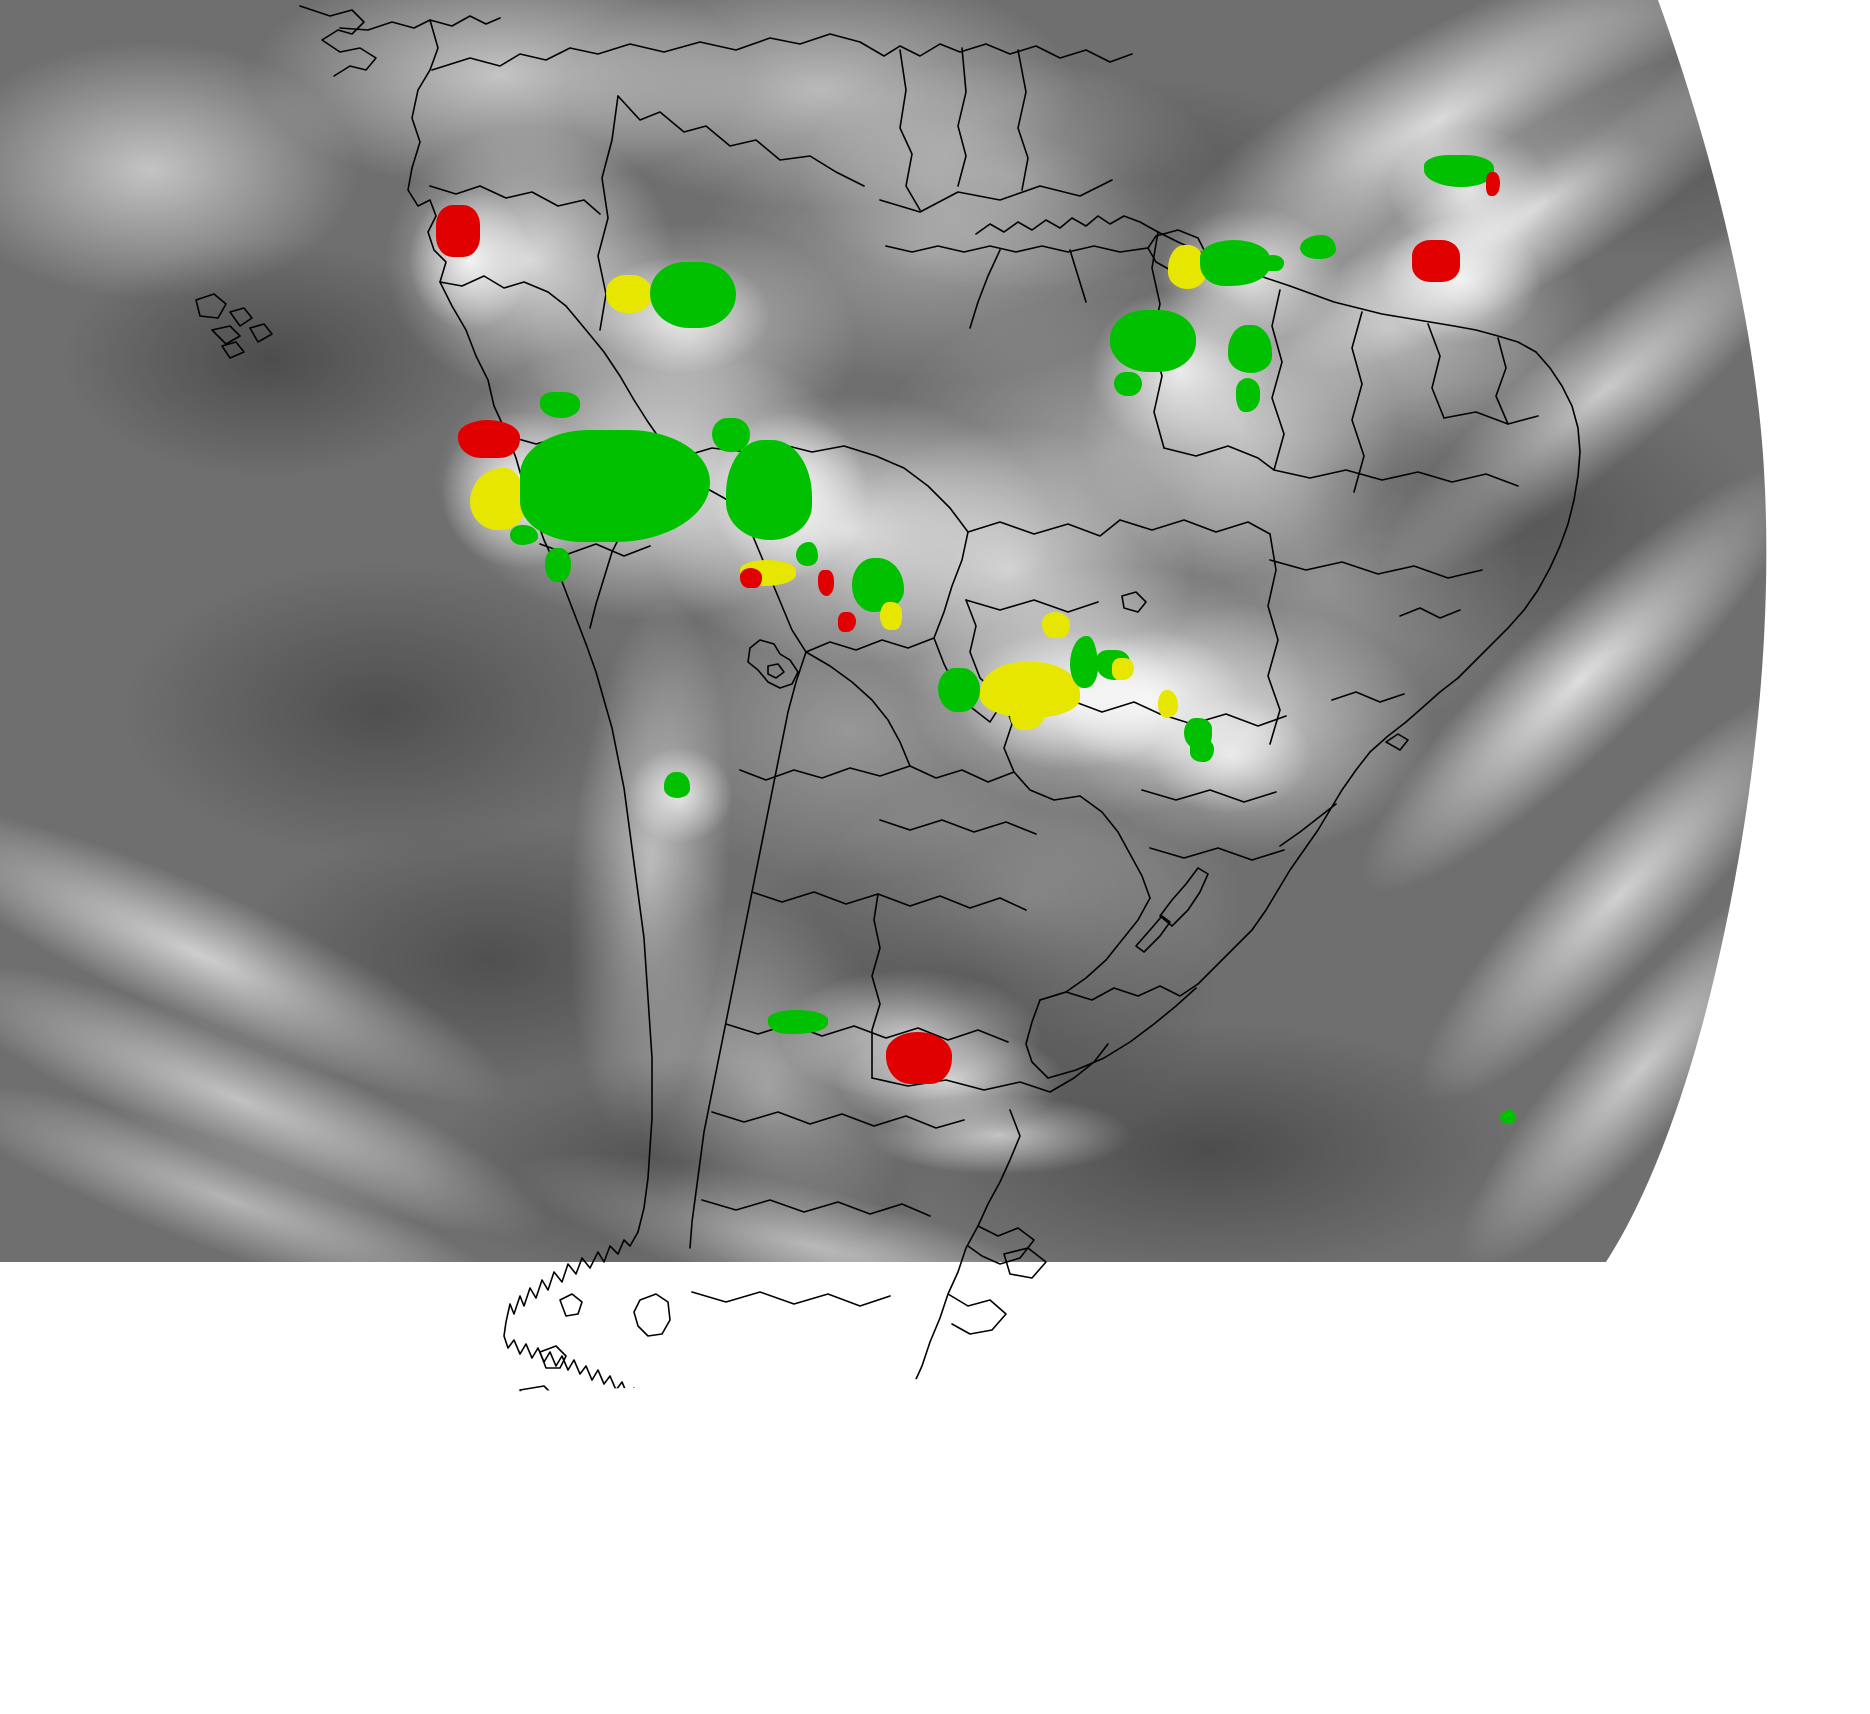 The width and height of the screenshot is (1870, 1714). Describe the element at coordinates (741, 141) in the screenshot. I see `border-colombia-venezuela` at that location.